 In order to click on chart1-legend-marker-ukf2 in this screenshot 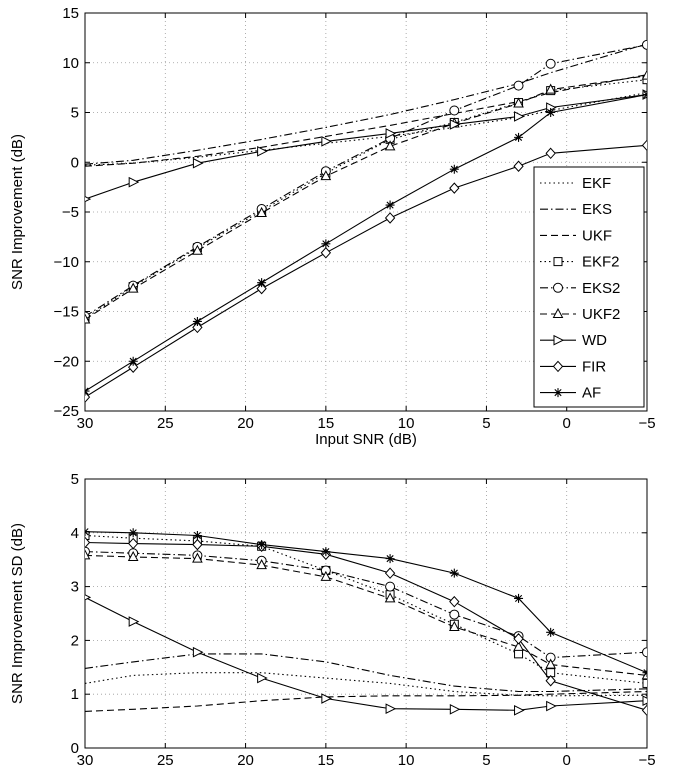, I will do `click(558, 312)`.